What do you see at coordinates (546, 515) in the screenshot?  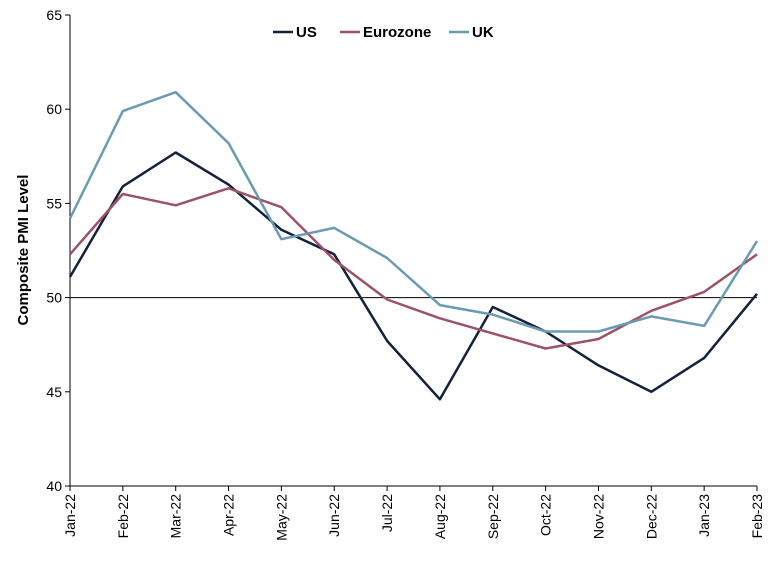 I see `x-tick-label: Oct-22` at bounding box center [546, 515].